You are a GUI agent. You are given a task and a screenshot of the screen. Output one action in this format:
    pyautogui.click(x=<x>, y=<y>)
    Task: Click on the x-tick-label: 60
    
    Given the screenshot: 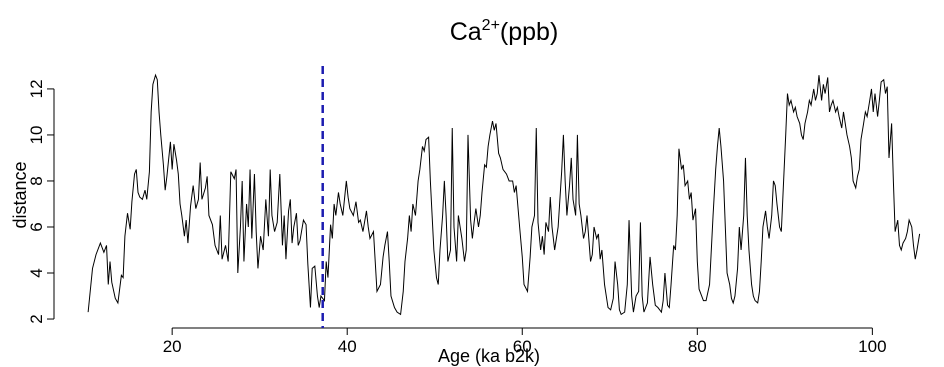 What is the action you would take?
    pyautogui.click(x=522, y=346)
    